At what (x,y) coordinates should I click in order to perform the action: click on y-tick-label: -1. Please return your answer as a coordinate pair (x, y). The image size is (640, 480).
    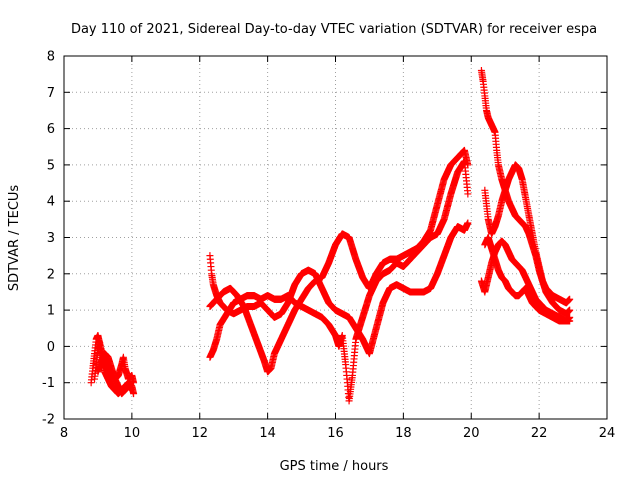
    Looking at the image, I should click on (48, 383).